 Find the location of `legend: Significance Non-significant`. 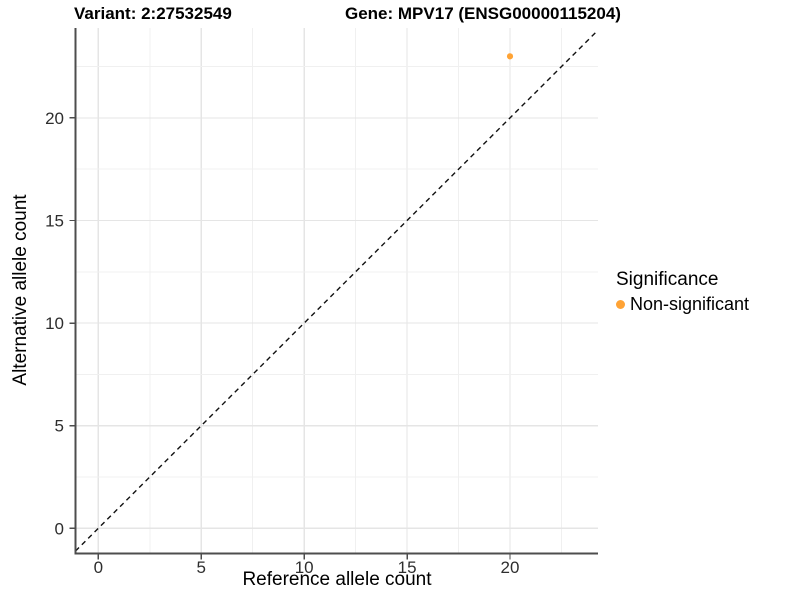

legend: Significance Non-significant is located at coordinates (682, 291).